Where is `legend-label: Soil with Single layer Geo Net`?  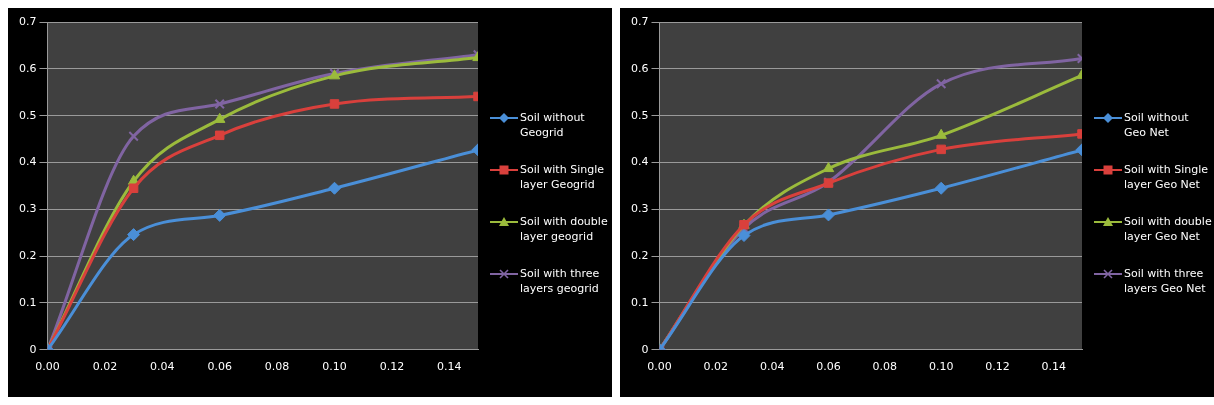
legend-label: Soil with Single layer Geo Net is located at coordinates (1166, 176).